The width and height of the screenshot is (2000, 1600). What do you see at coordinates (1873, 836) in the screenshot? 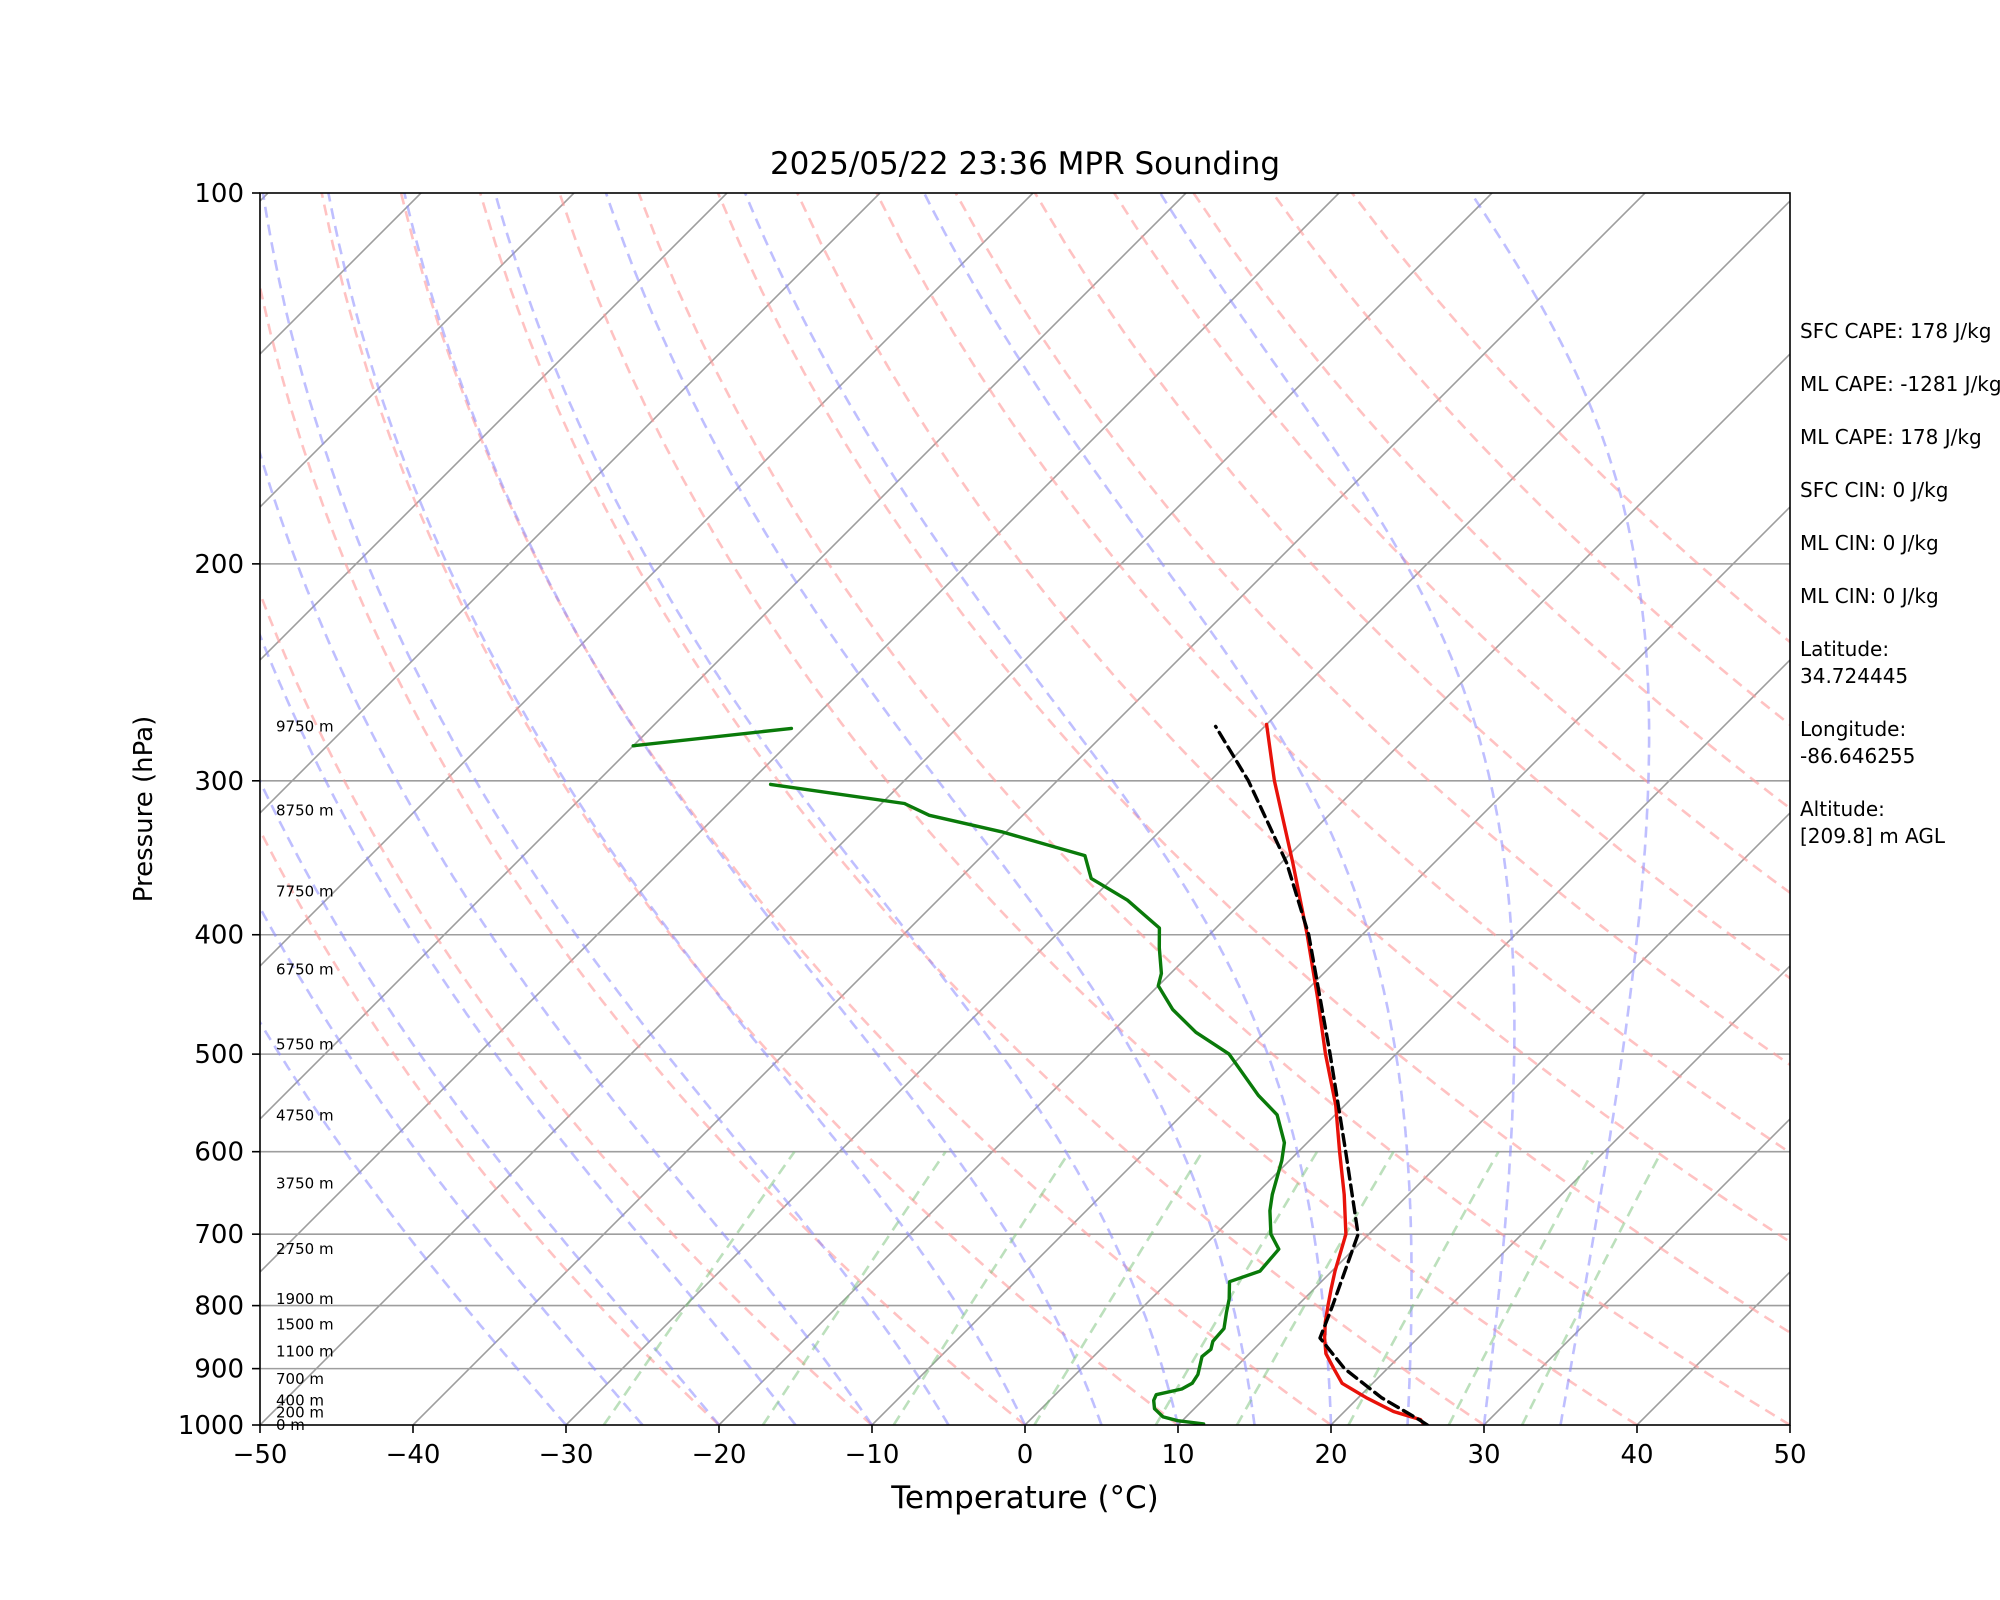
I see `altitude-value: [209.8] m AGL` at bounding box center [1873, 836].